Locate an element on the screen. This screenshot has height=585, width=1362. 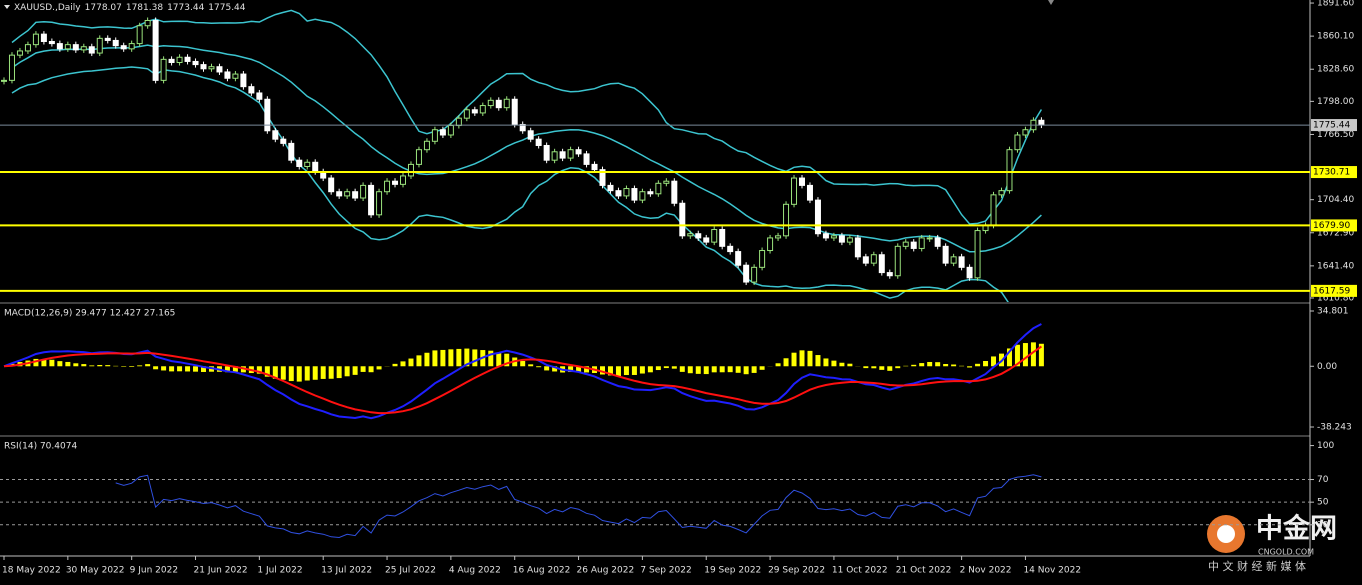
y-tick-label: 1891.60 is located at coordinates (1335, 4).